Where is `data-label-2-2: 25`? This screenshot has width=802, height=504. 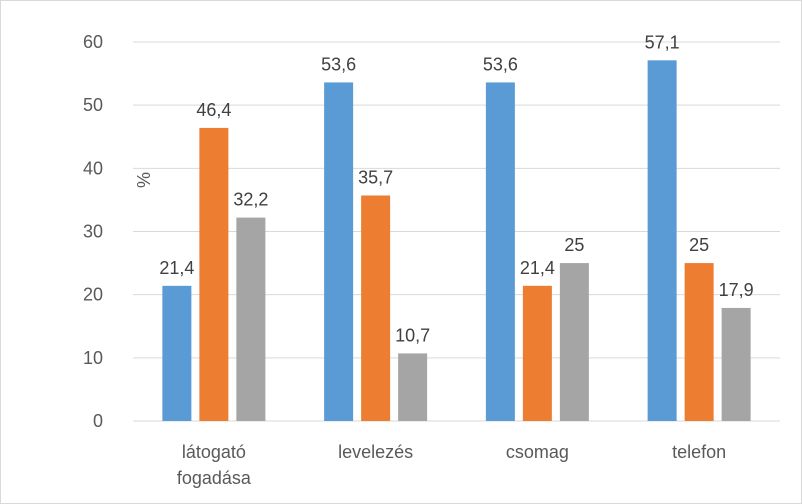 data-label-2-2: 25 is located at coordinates (574, 245).